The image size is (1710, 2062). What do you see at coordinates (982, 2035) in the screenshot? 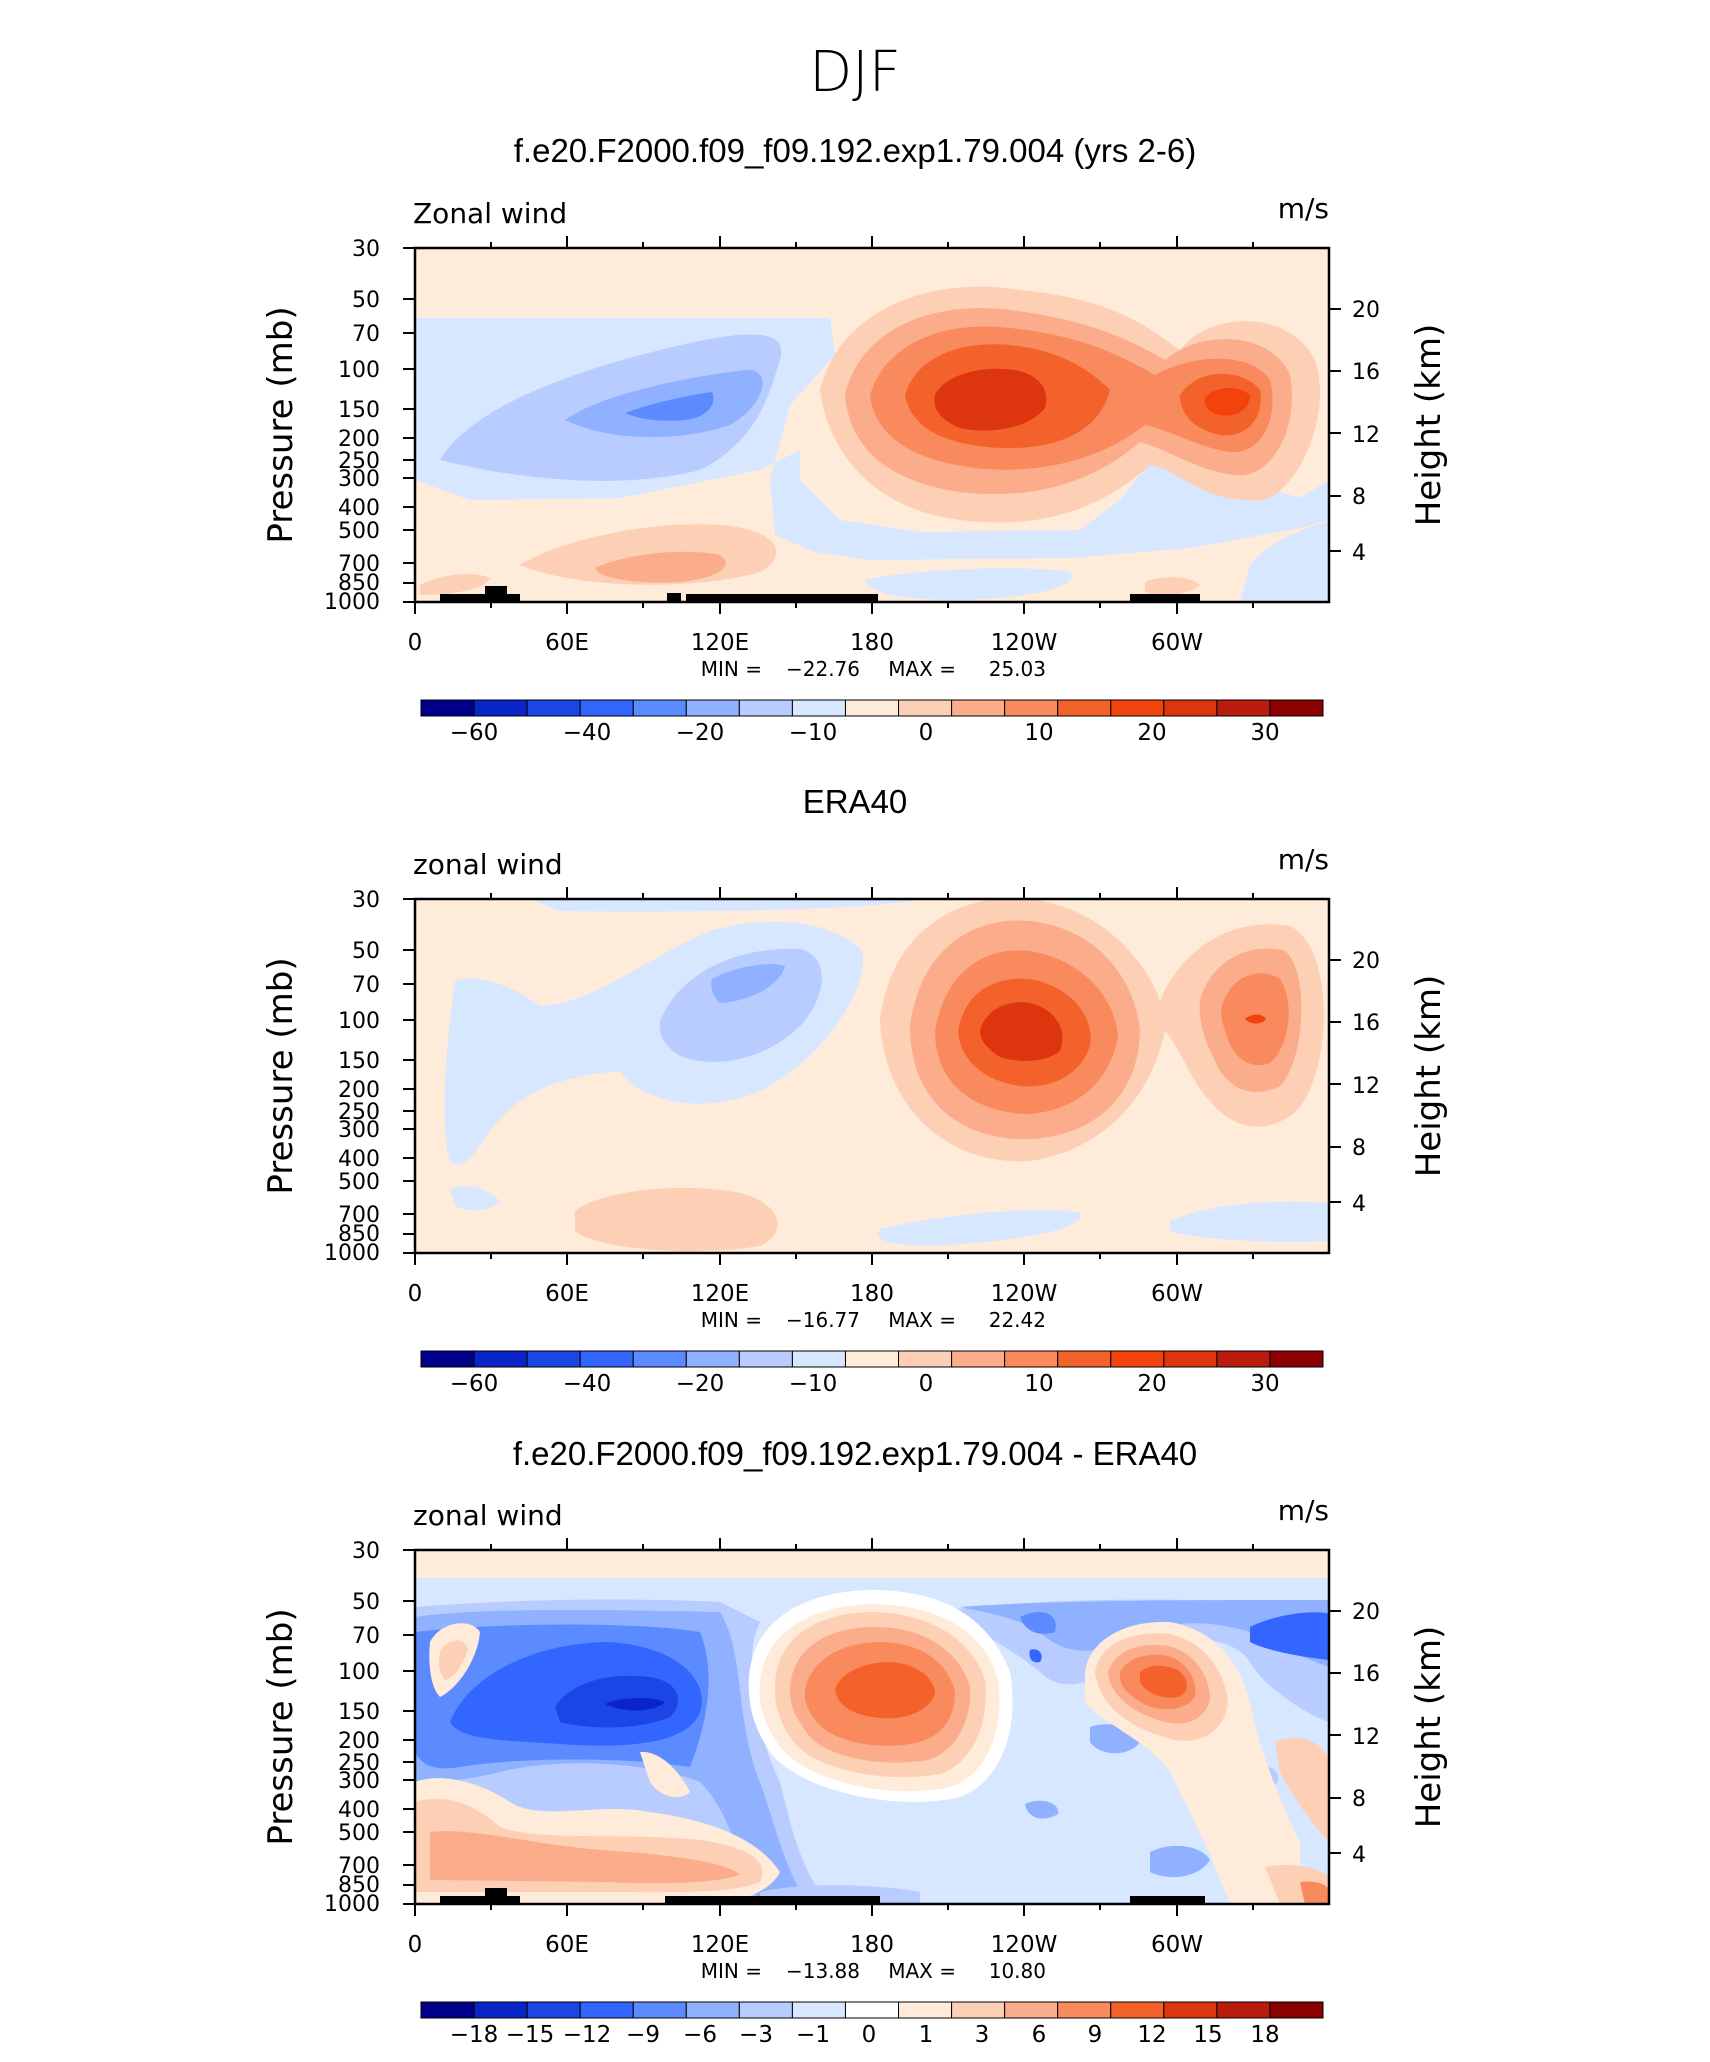
I see `colorbar-label: 3` at bounding box center [982, 2035].